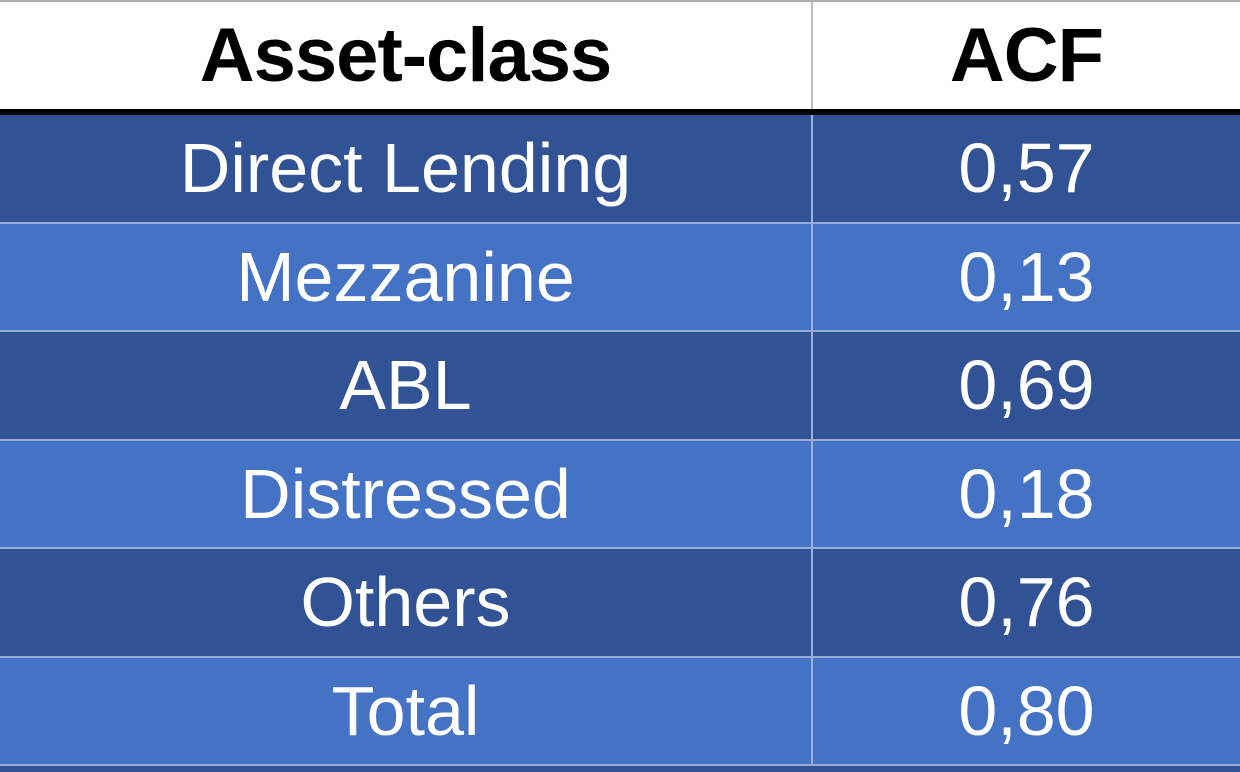 This screenshot has width=1240, height=772. Describe the element at coordinates (1026, 493) in the screenshot. I see `acf-value-cell: 0,18` at that location.